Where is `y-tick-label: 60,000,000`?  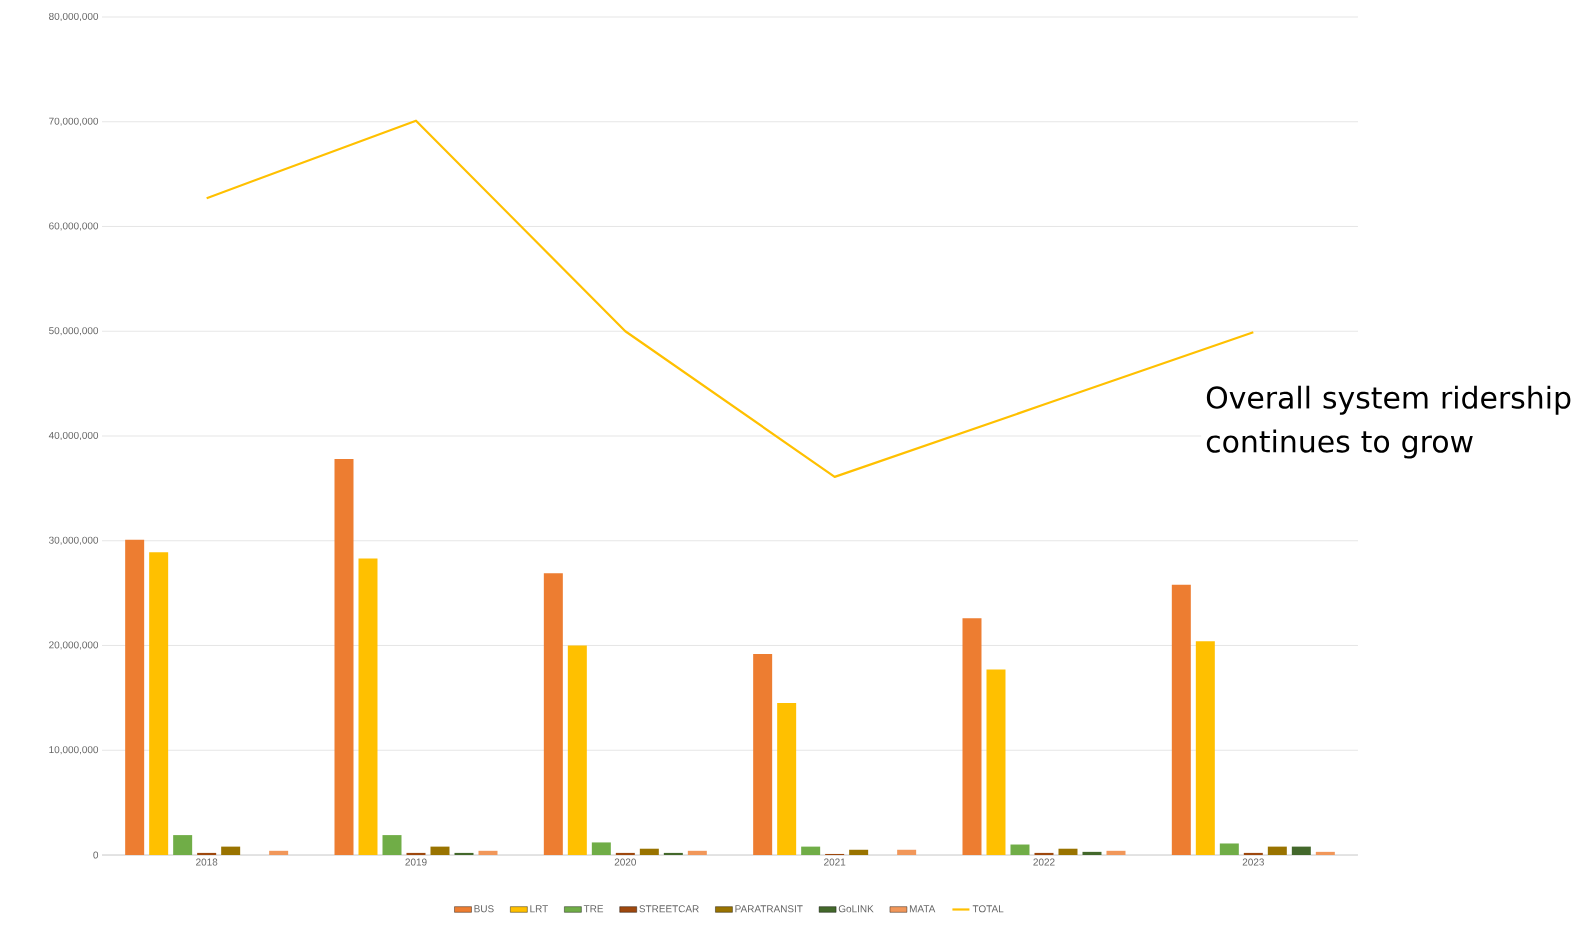 y-tick-label: 60,000,000 is located at coordinates (74, 226).